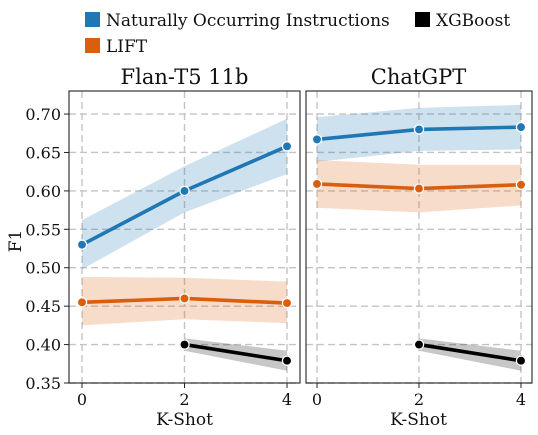 Image resolution: width=538 pixels, height=435 pixels. I want to click on y-tick-label: 0.45, so click(43, 306).